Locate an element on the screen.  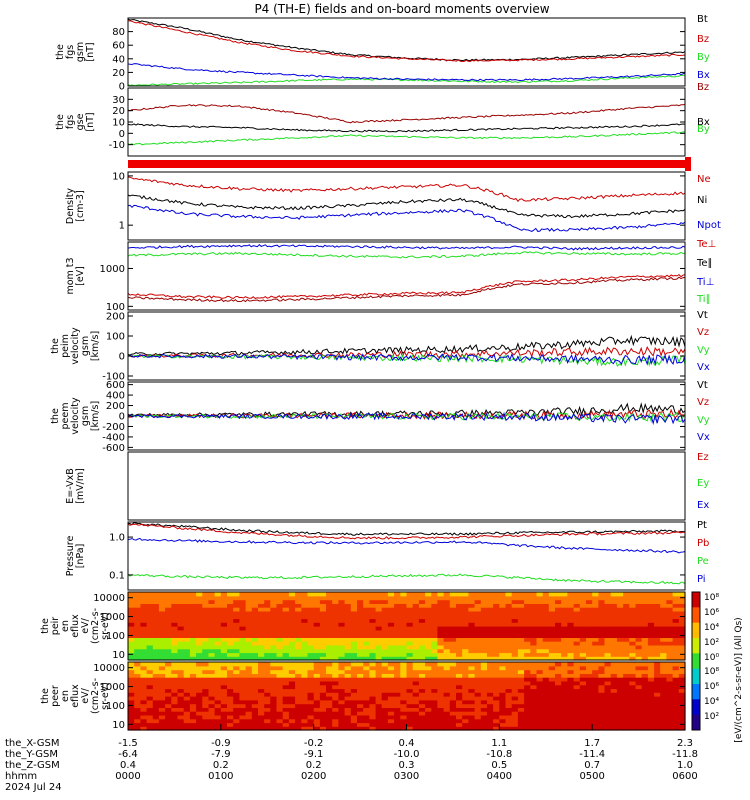
y-label-line: the is located at coordinates (60, 122).